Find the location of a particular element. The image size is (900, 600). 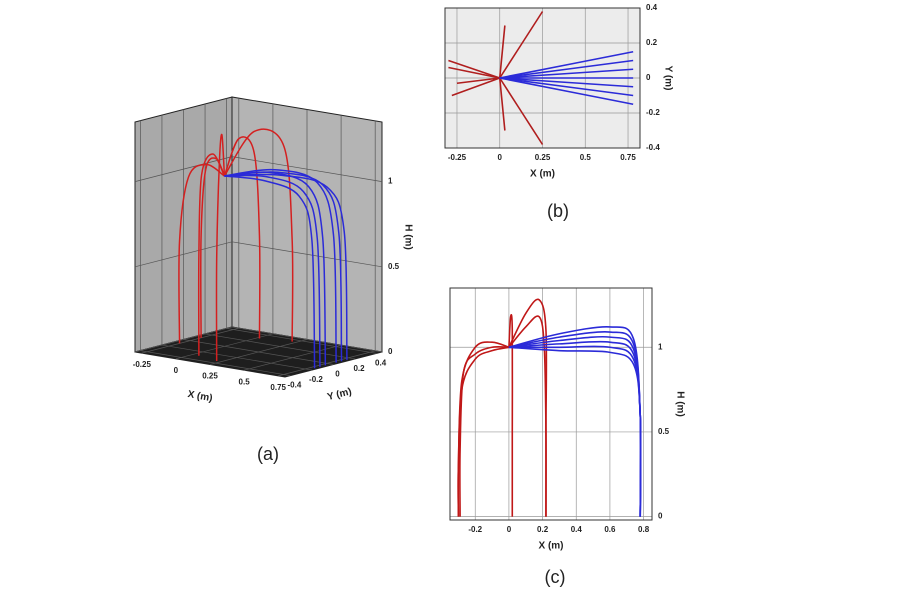

x-tick-label: 0.8 is located at coordinates (644, 529).